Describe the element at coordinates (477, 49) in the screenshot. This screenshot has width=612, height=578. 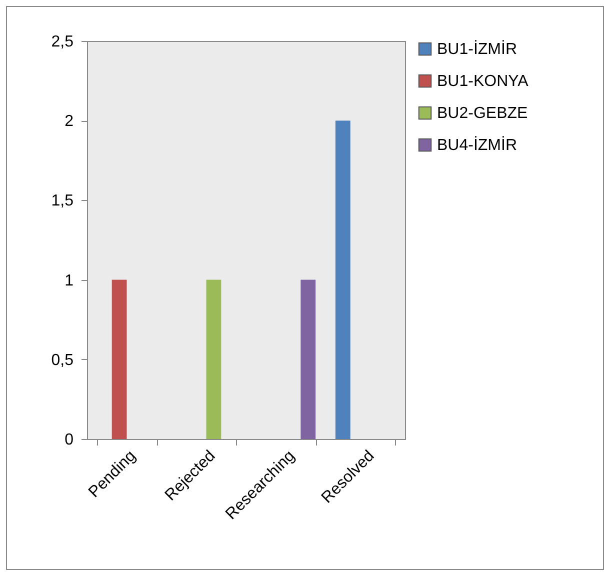
I see `legend-label: BU1-İZMİR` at that location.